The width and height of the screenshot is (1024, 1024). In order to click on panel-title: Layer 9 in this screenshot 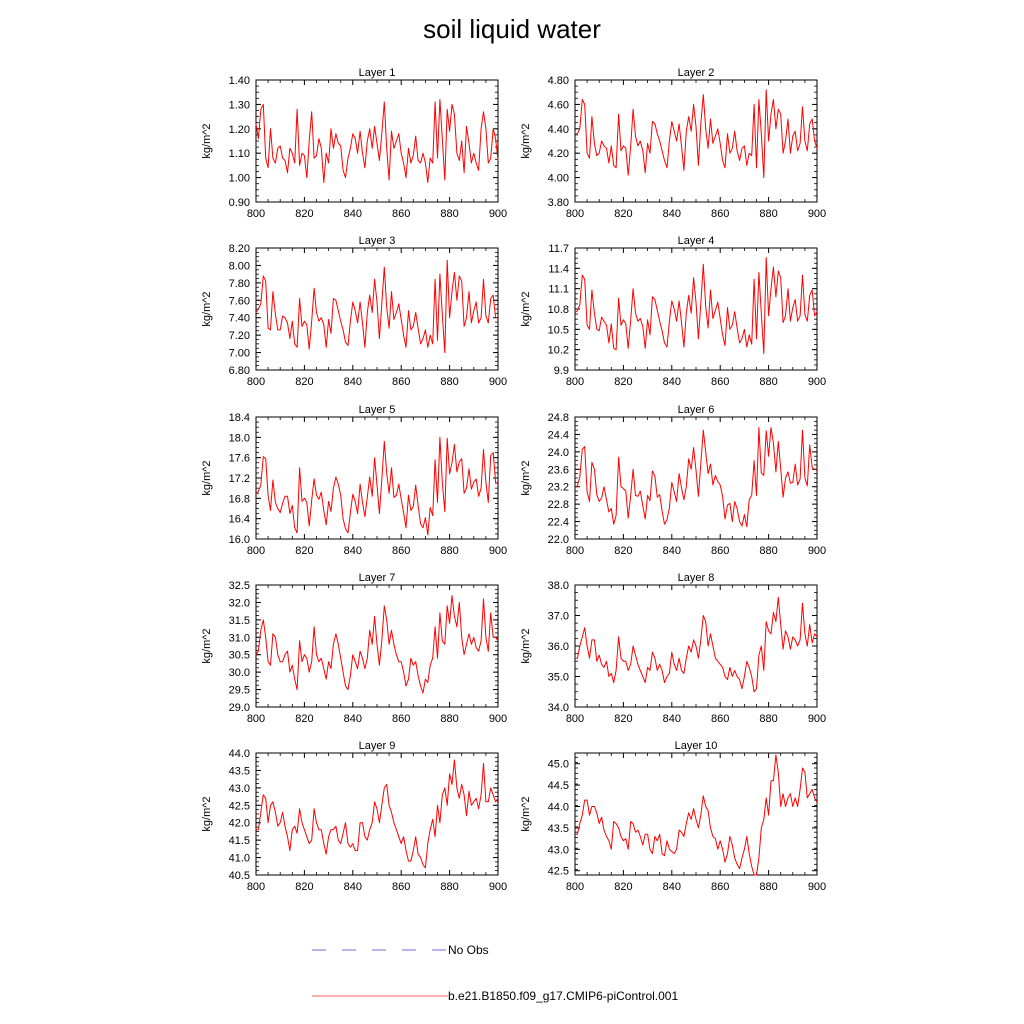, I will do `click(377, 746)`.